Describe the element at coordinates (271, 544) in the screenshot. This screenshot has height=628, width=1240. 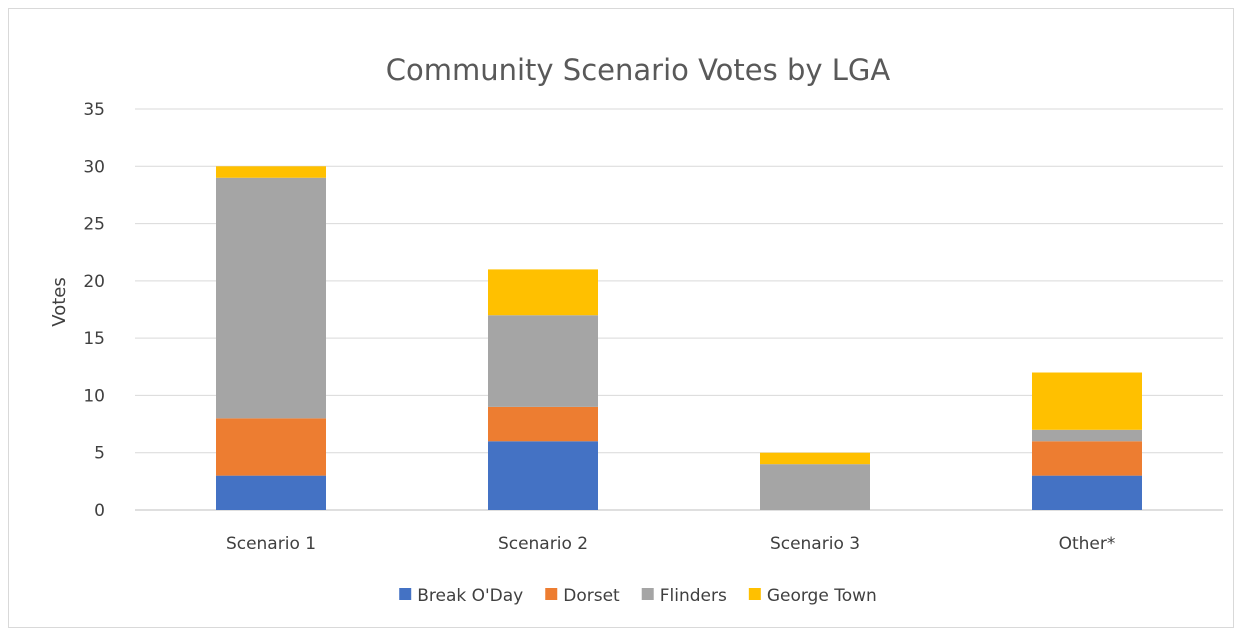
I see `x-tick-label: Scenario 1` at that location.